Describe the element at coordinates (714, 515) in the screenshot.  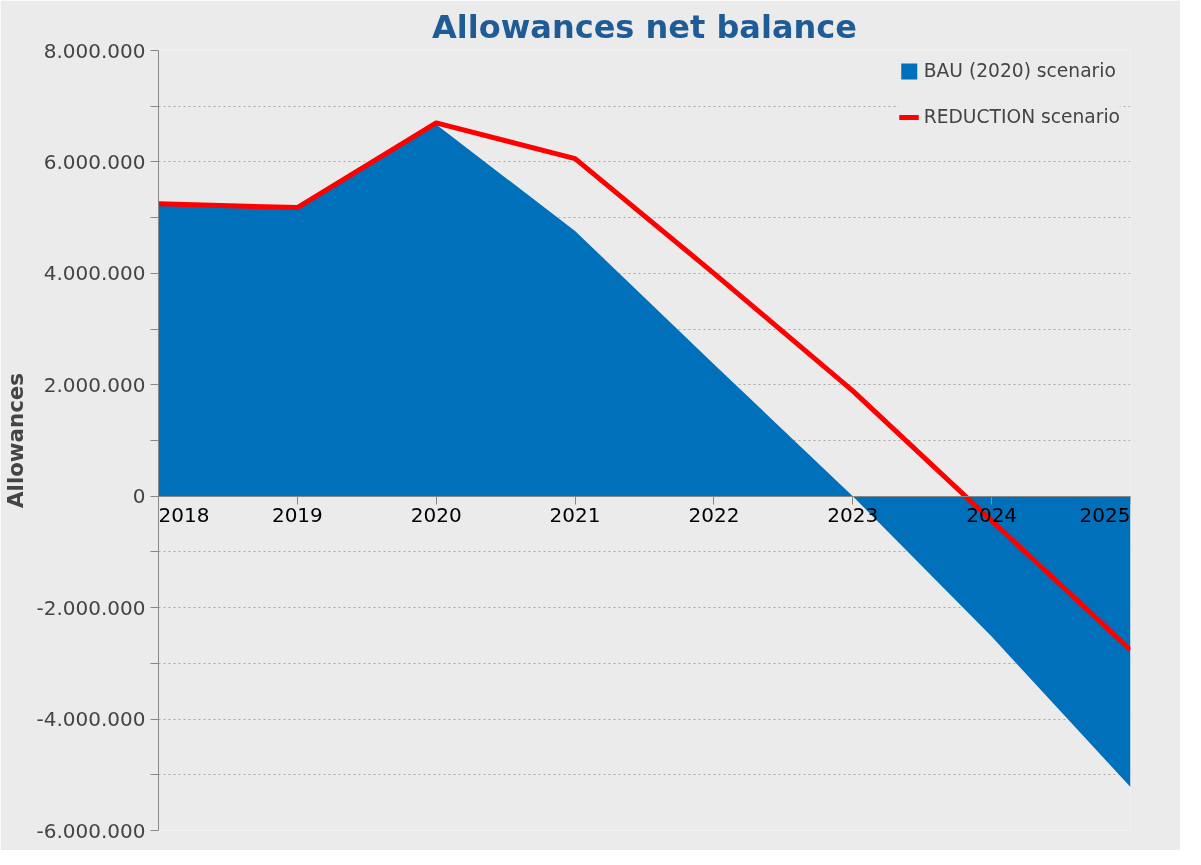
I see `x-tick-label: 2022` at that location.